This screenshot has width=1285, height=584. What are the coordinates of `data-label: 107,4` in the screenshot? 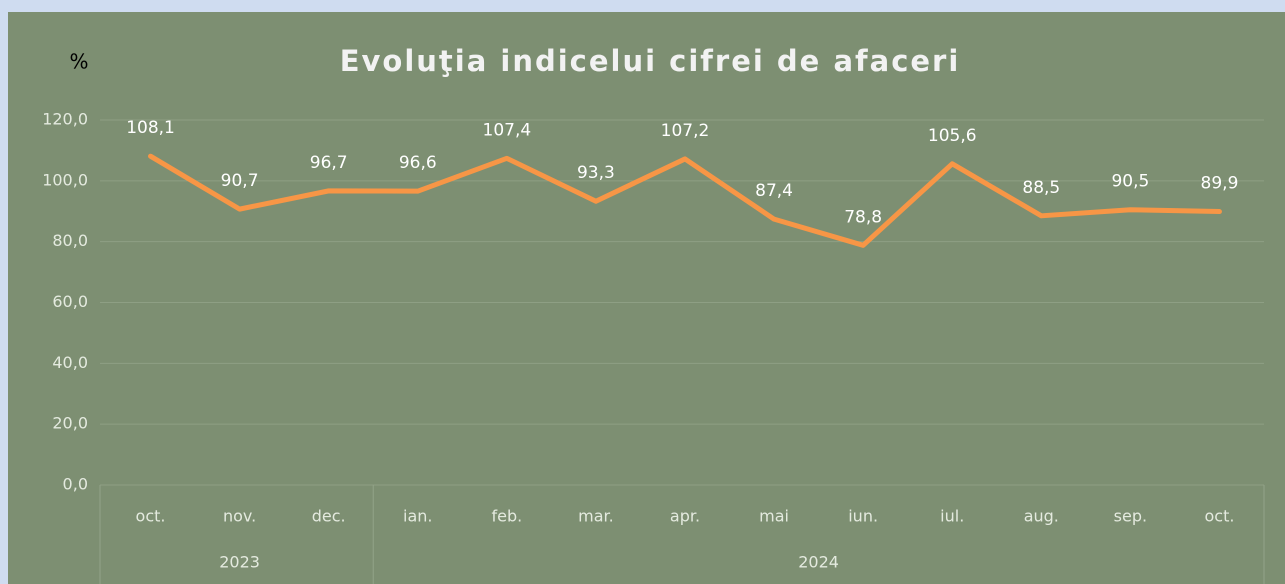 It's located at (507, 130).